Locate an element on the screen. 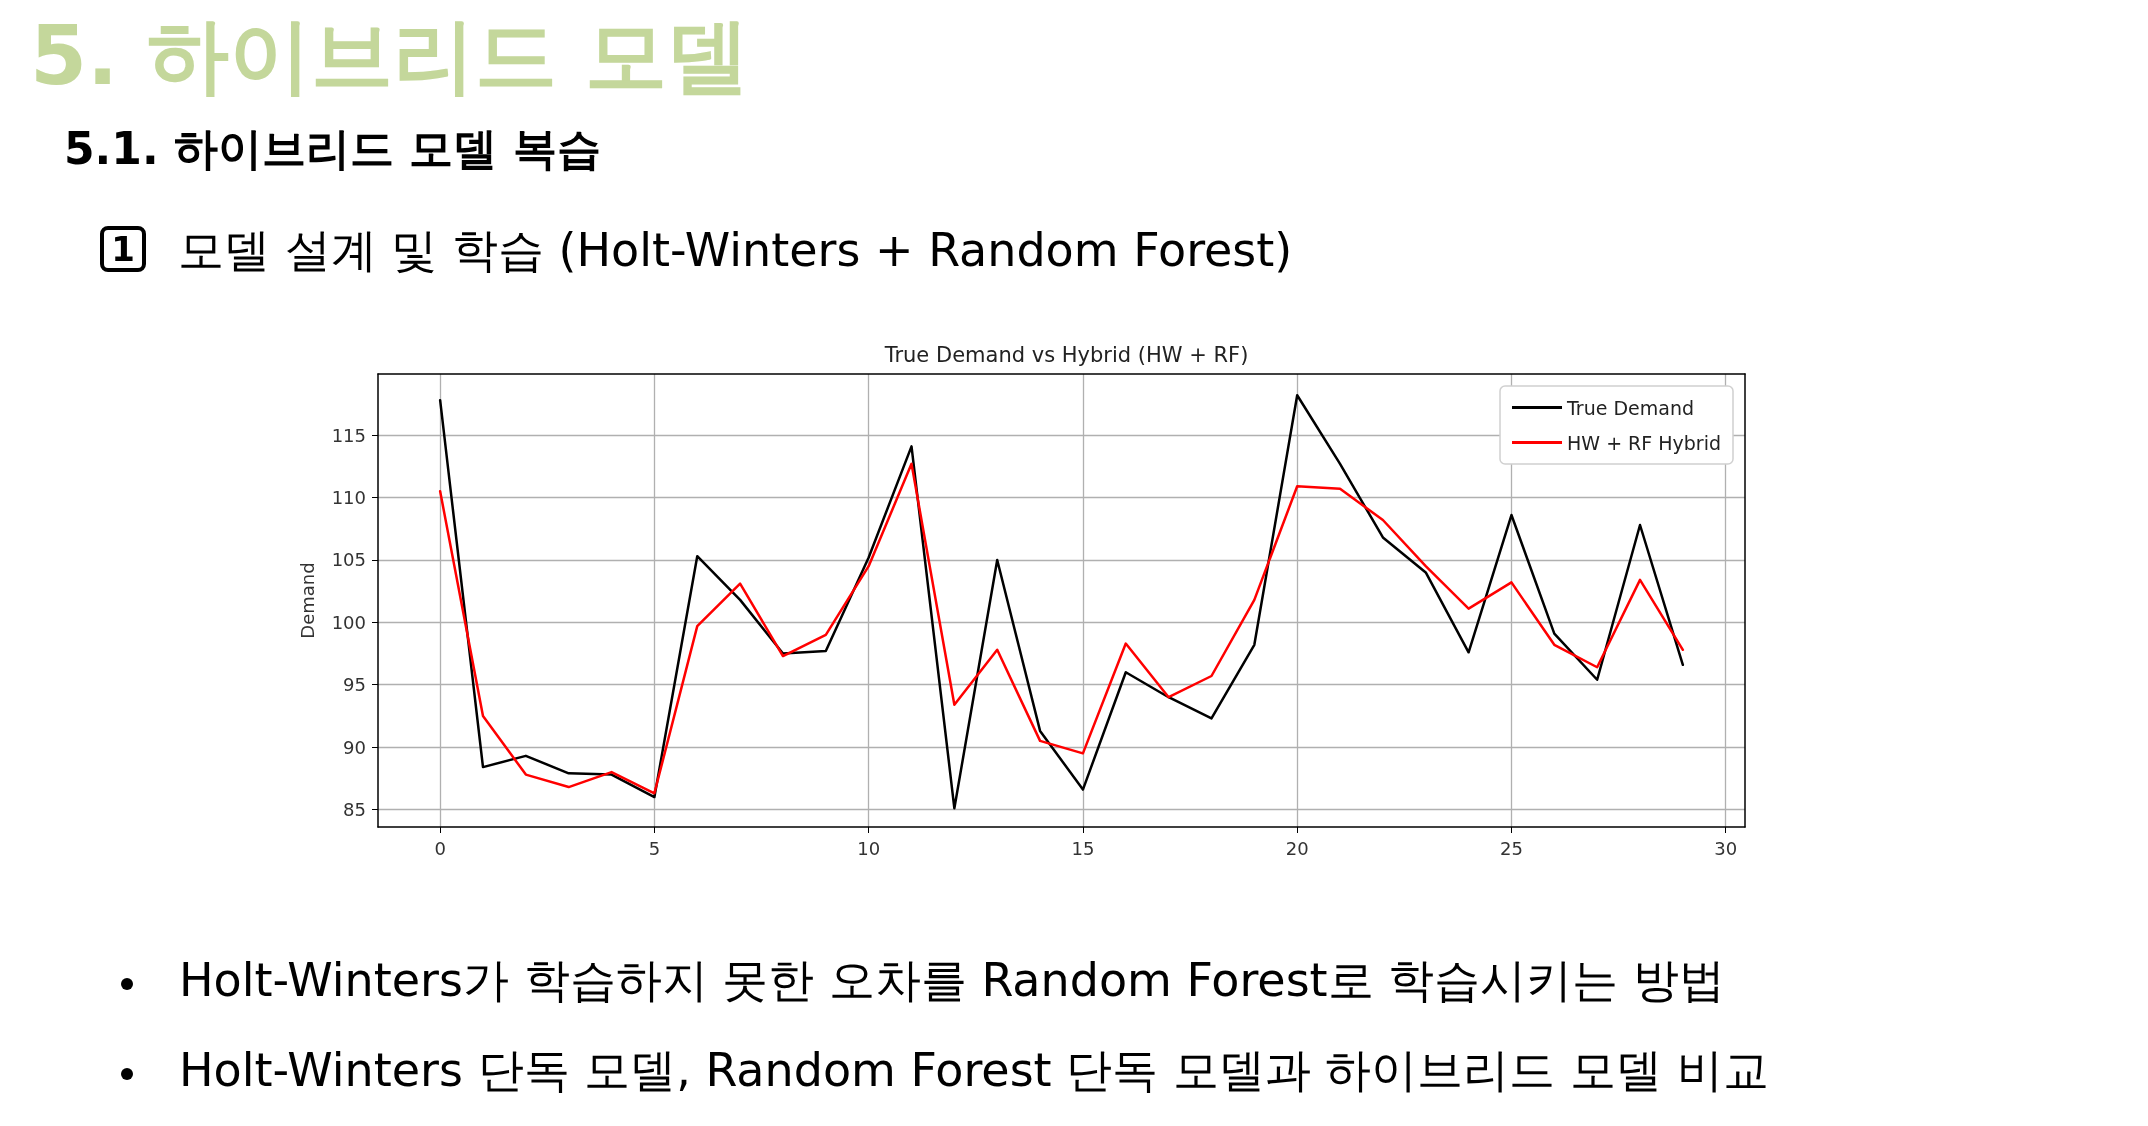  y-tick-label: 110 is located at coordinates (348, 498).